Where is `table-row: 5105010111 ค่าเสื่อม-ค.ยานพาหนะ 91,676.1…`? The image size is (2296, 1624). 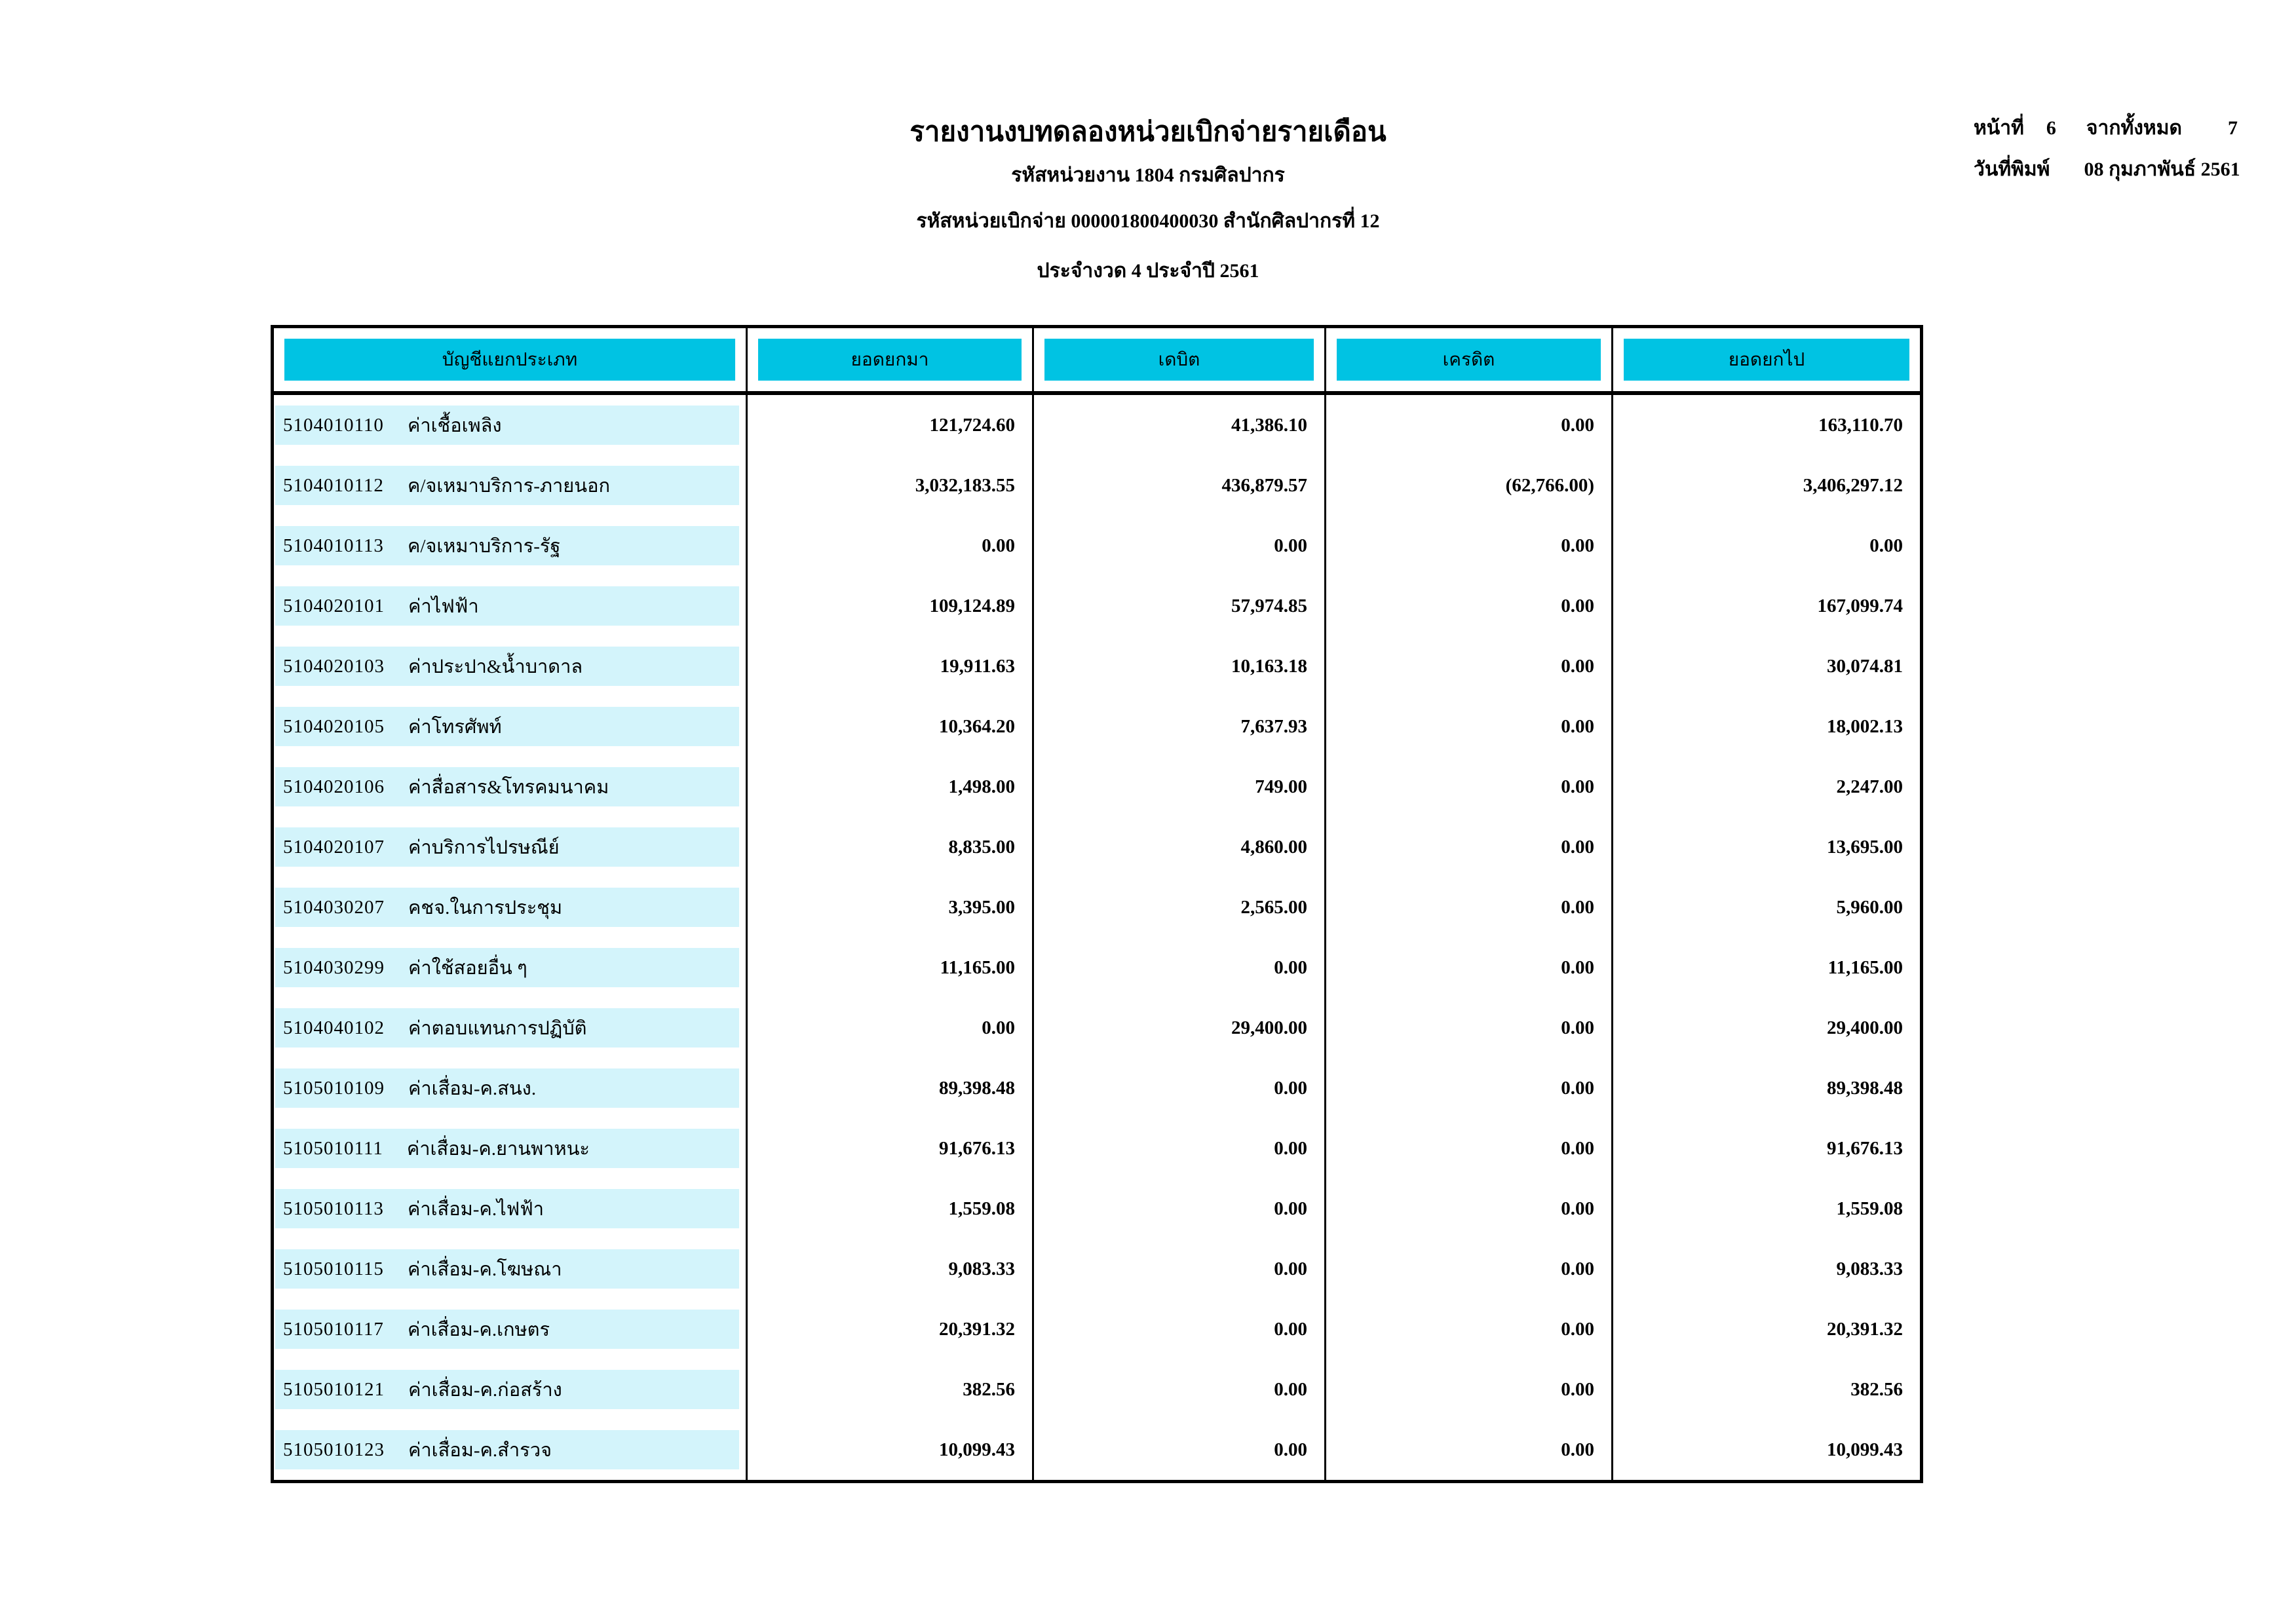 table-row: 5105010111 ค่าเสื่อม-ค.ยานพาหนะ 91,676.1… is located at coordinates (1097, 1148).